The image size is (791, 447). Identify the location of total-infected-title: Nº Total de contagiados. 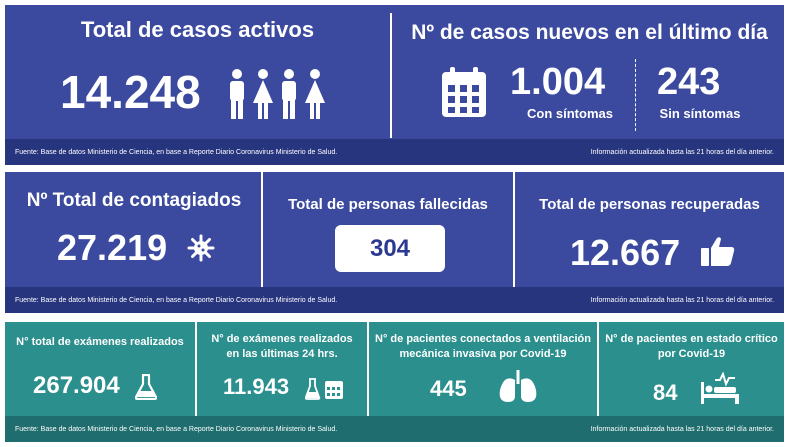
(134, 200).